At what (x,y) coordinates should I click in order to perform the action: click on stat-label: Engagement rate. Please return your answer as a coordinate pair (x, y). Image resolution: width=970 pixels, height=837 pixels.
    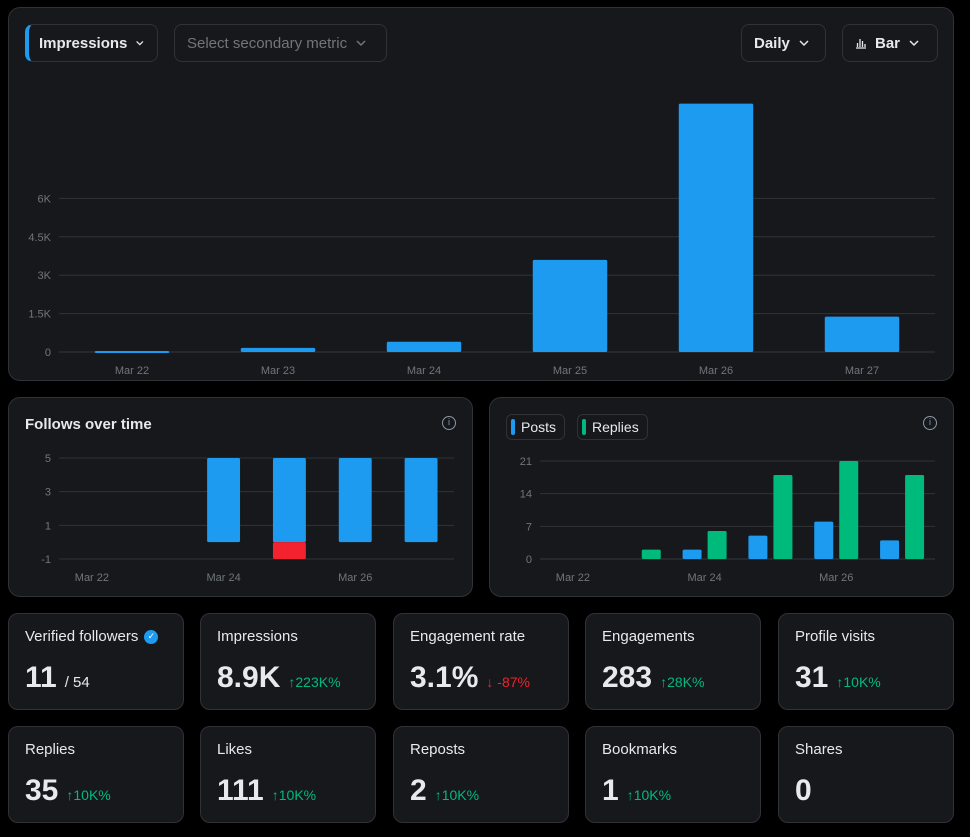
    Looking at the image, I should click on (468, 636).